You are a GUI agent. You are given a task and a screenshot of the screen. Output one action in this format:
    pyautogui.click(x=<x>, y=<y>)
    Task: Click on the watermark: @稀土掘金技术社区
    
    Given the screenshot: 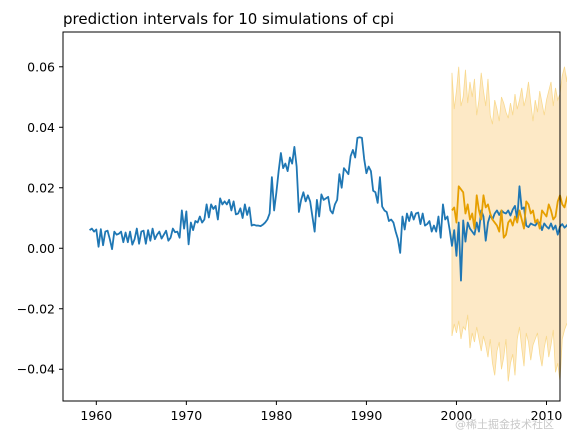 What is the action you would take?
    pyautogui.click(x=504, y=424)
    